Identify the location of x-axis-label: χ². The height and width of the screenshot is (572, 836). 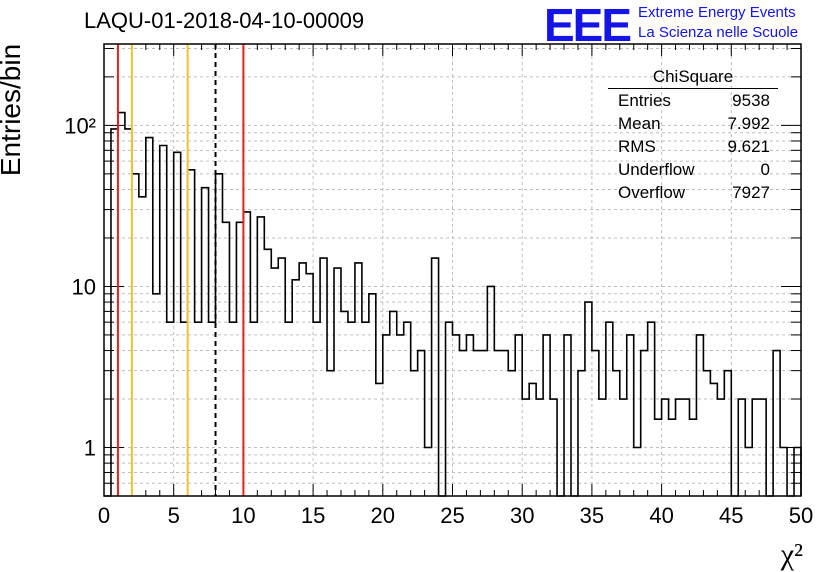
(791, 554).